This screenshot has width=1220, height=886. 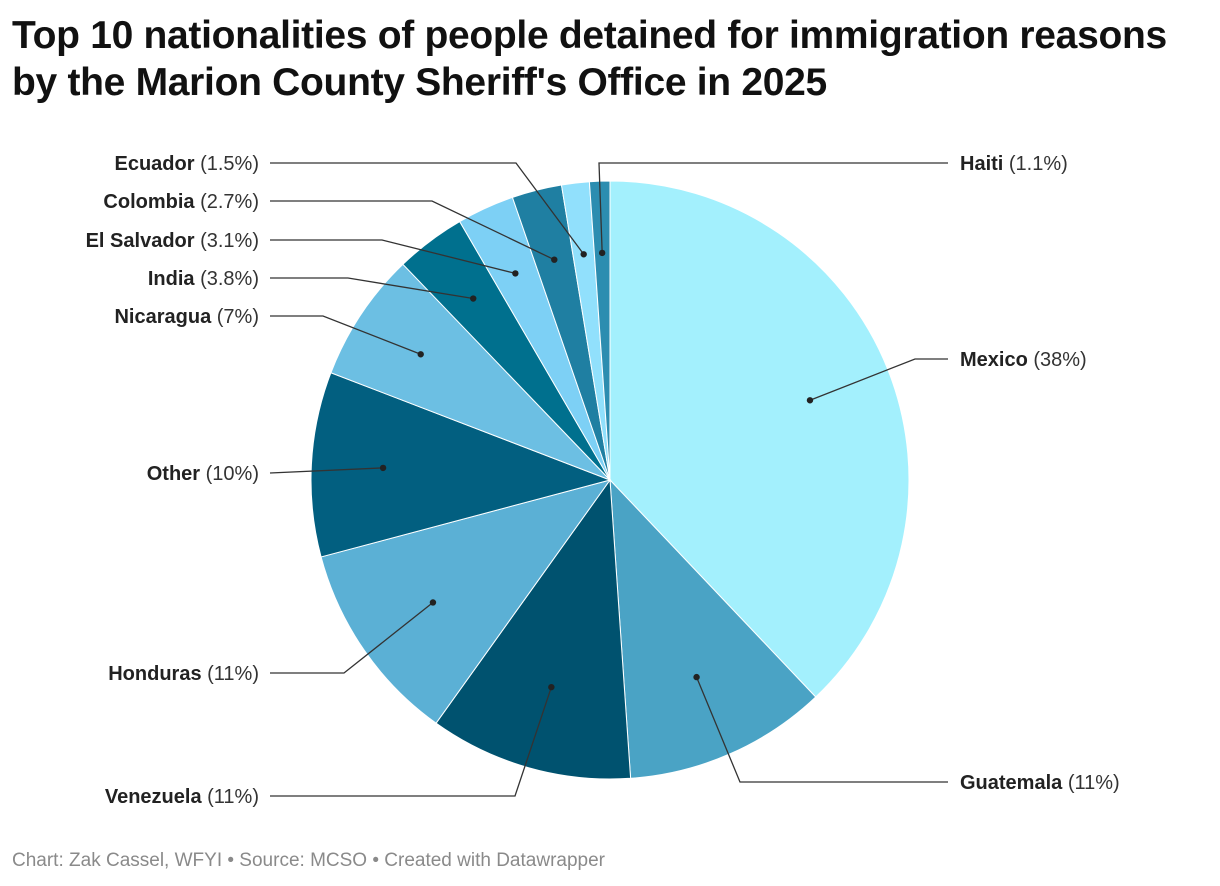 I want to click on slice-label-percent: (3.8%), so click(x=227, y=279).